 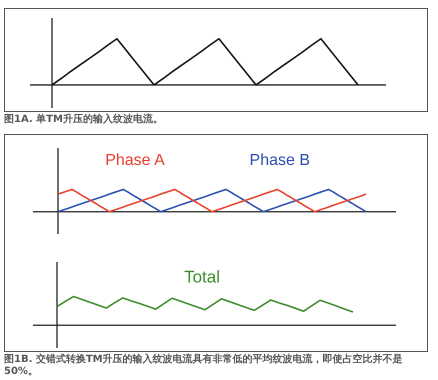 I want to click on series-label: Total, so click(x=202, y=277).